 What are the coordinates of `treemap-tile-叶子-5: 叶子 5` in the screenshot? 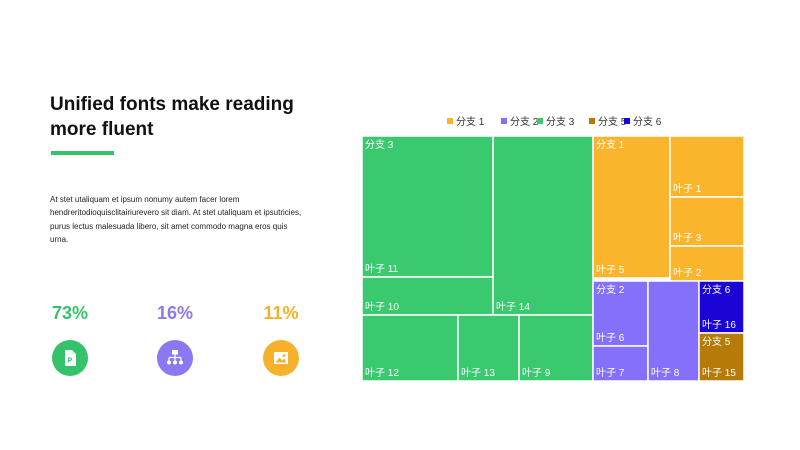 It's located at (631, 207).